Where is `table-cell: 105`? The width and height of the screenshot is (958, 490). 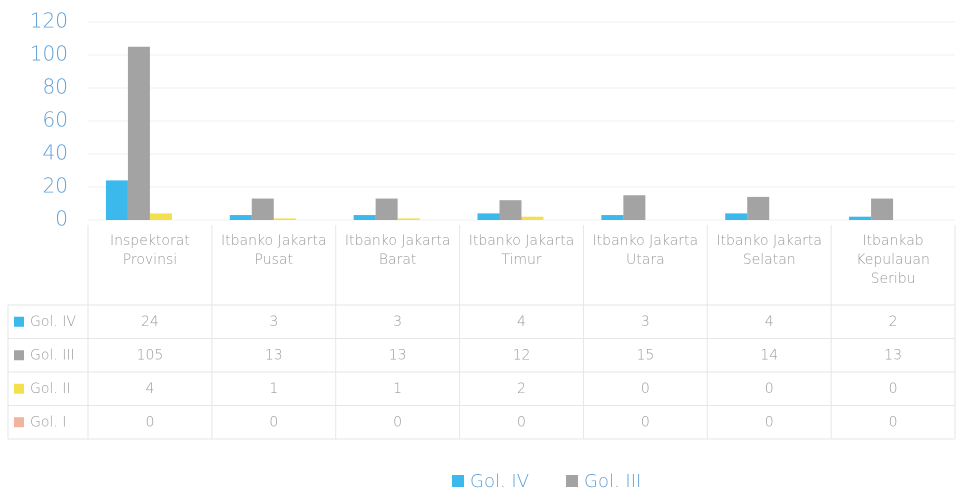 table-cell: 105 is located at coordinates (150, 355).